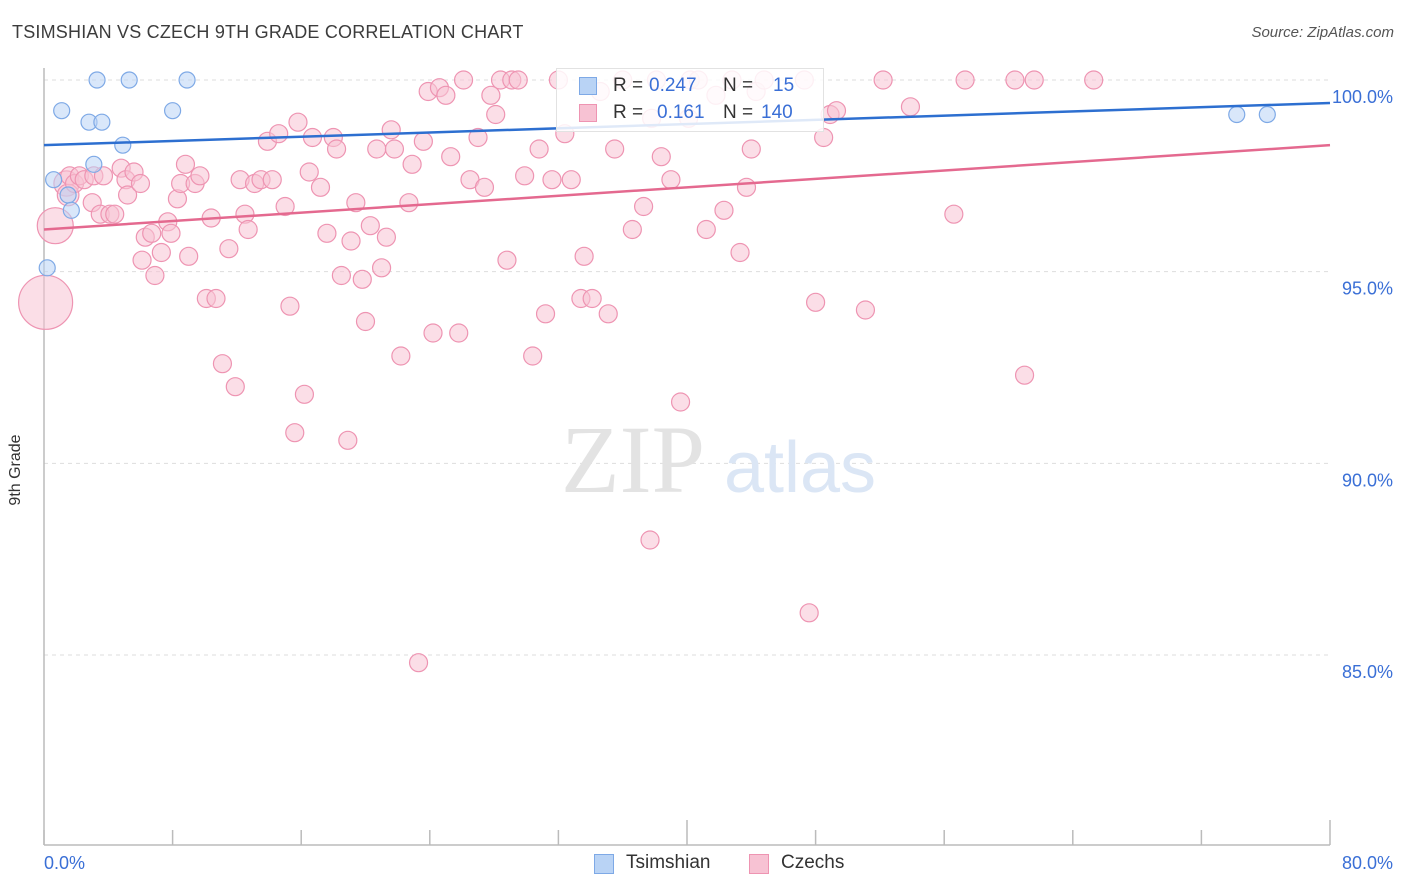  I want to click on r-value: 0.161, so click(681, 112).